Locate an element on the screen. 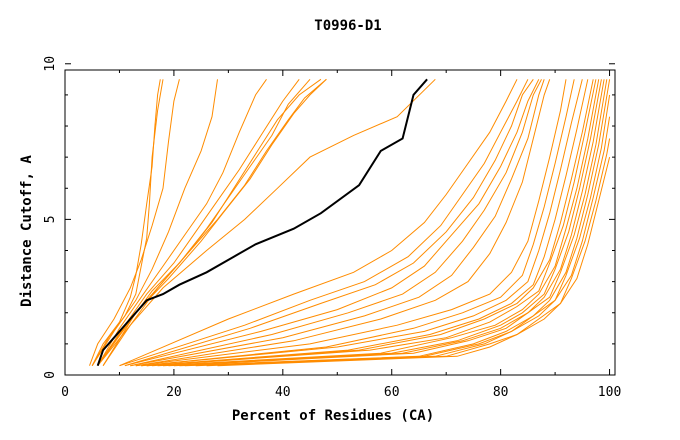 Image resolution: width=680 pixels, height=440 pixels. y-tick-label: 5 is located at coordinates (50, 219).